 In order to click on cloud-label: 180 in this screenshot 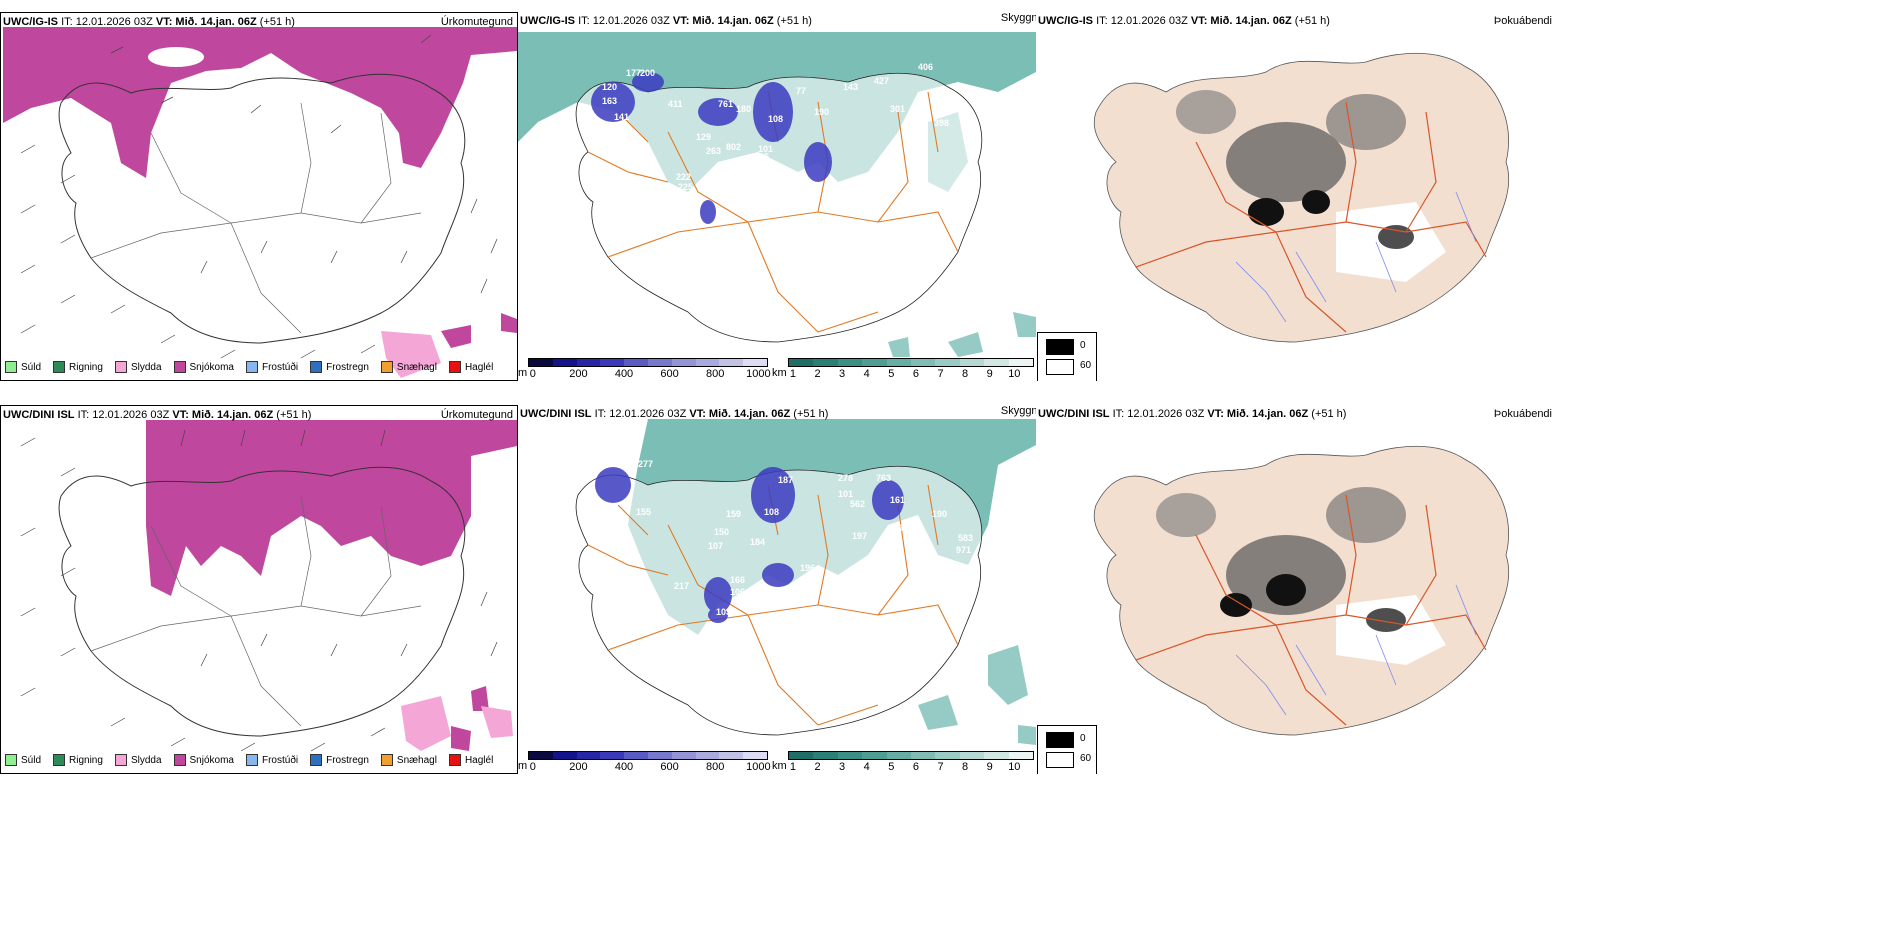, I will do `click(743, 109)`.